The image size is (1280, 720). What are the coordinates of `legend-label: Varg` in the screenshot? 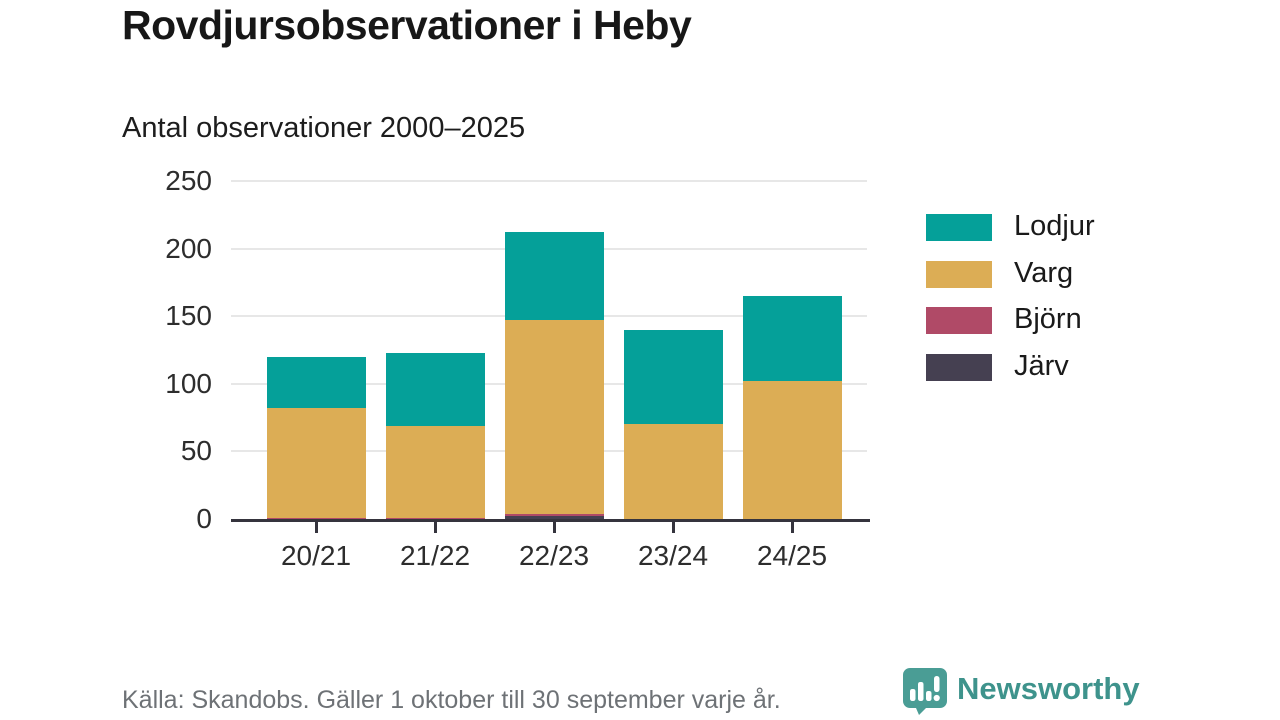 It's located at (1044, 272).